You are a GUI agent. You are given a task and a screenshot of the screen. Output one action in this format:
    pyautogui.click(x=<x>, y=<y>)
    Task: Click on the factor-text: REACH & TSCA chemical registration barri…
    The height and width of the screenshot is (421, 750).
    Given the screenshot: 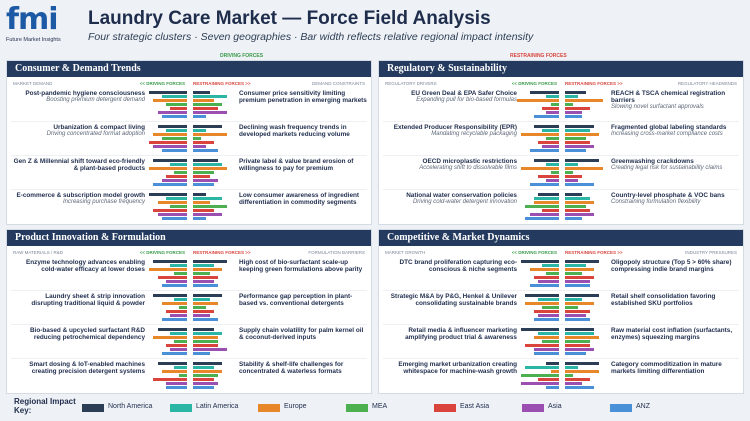 What is the action you would take?
    pyautogui.click(x=675, y=100)
    